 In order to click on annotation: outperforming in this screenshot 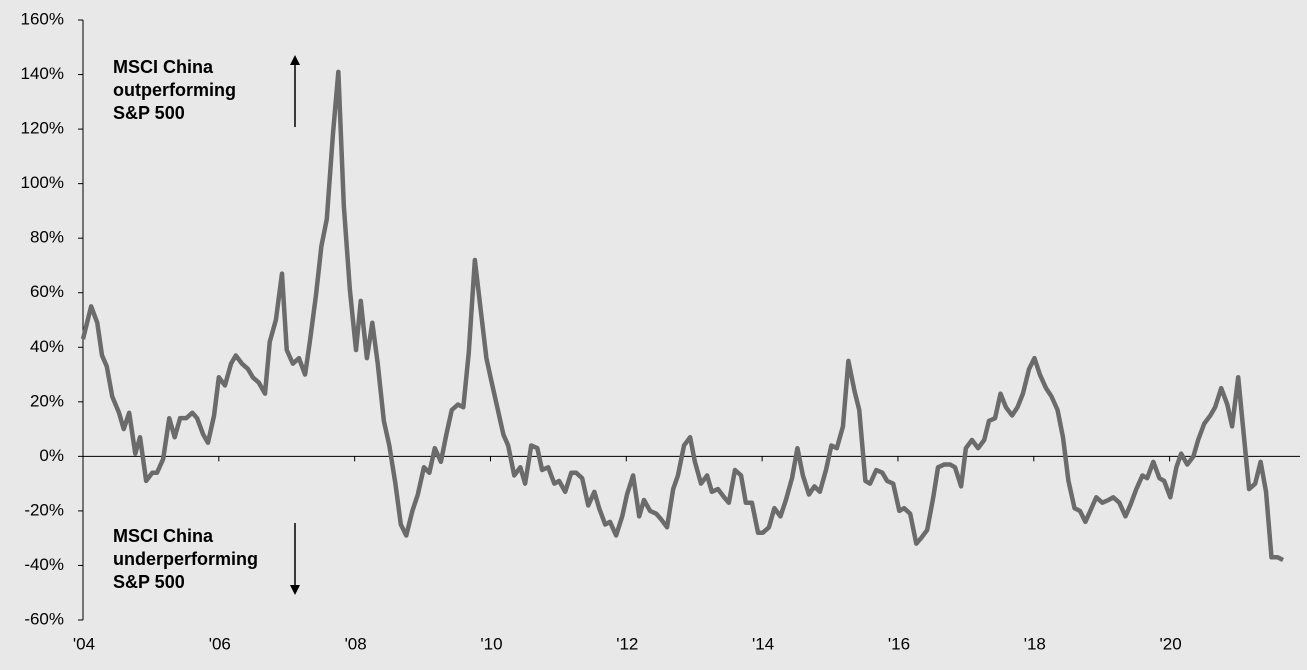, I will do `click(174, 90)`.